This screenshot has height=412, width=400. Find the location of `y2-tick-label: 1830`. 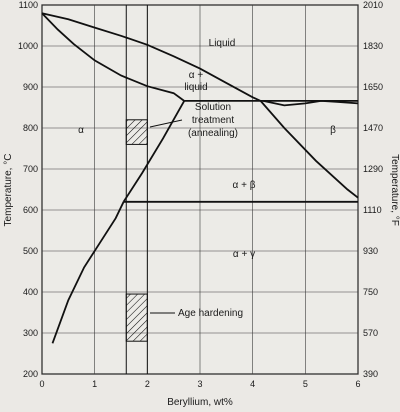

y2-tick-label: 1830 is located at coordinates (373, 46).